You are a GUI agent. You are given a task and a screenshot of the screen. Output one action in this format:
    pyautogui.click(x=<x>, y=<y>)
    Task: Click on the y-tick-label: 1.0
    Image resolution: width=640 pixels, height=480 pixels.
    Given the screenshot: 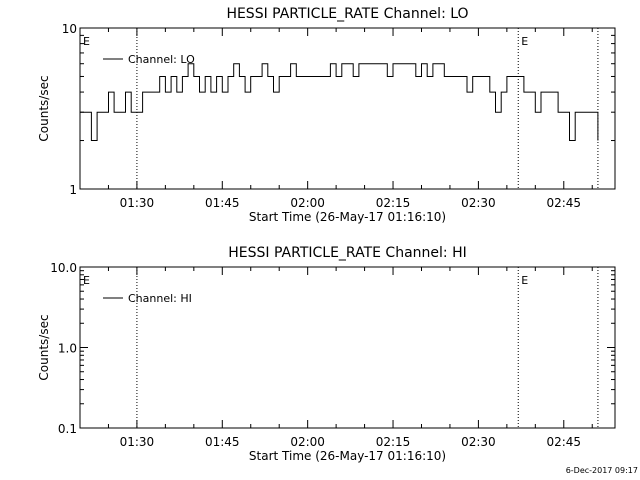 What is the action you would take?
    pyautogui.click(x=67, y=349)
    